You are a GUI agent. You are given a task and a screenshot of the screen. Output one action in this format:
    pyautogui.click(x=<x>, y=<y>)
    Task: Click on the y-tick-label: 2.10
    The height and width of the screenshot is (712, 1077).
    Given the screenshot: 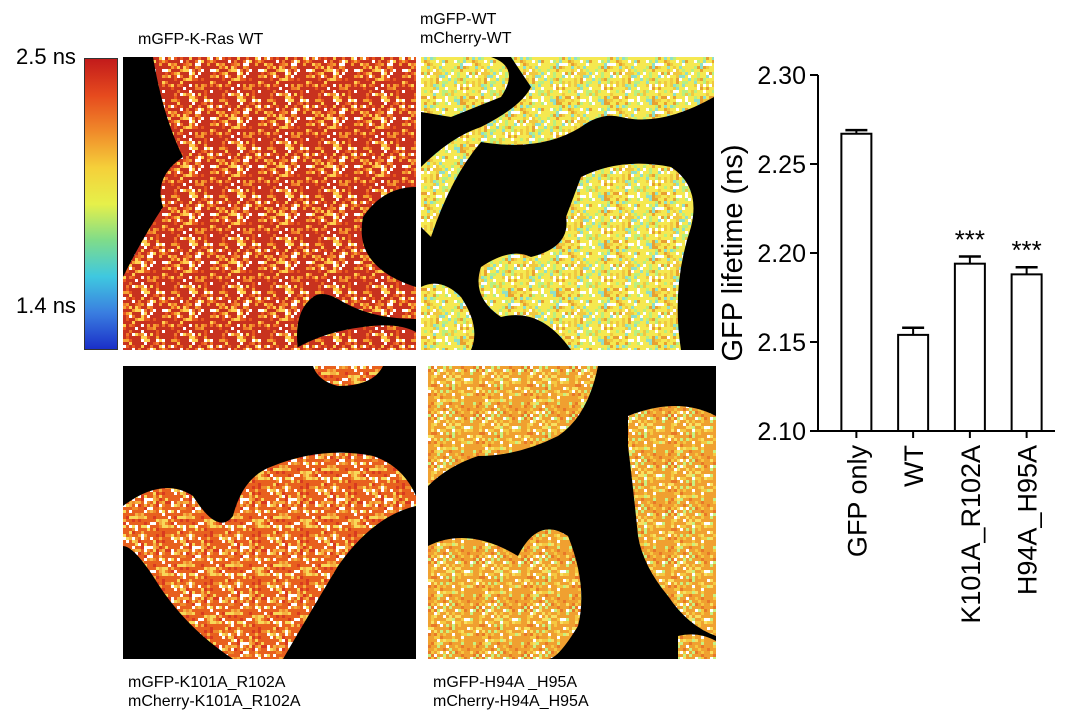 What is the action you would take?
    pyautogui.click(x=781, y=432)
    